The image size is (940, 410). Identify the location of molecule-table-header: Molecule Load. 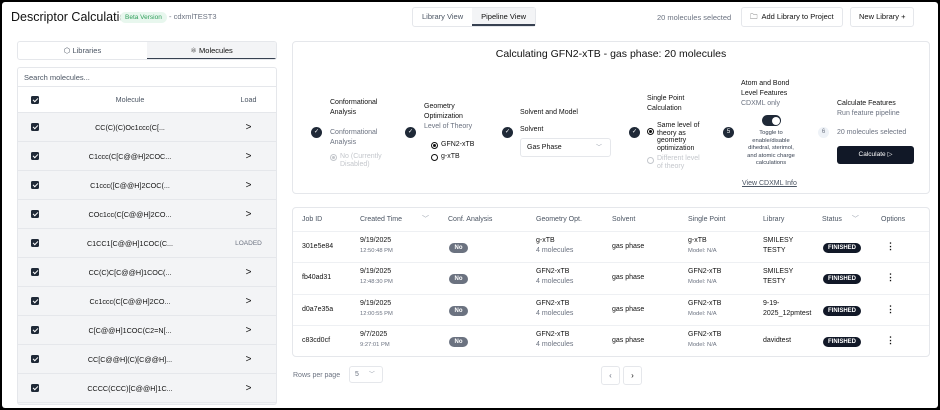
(147, 100).